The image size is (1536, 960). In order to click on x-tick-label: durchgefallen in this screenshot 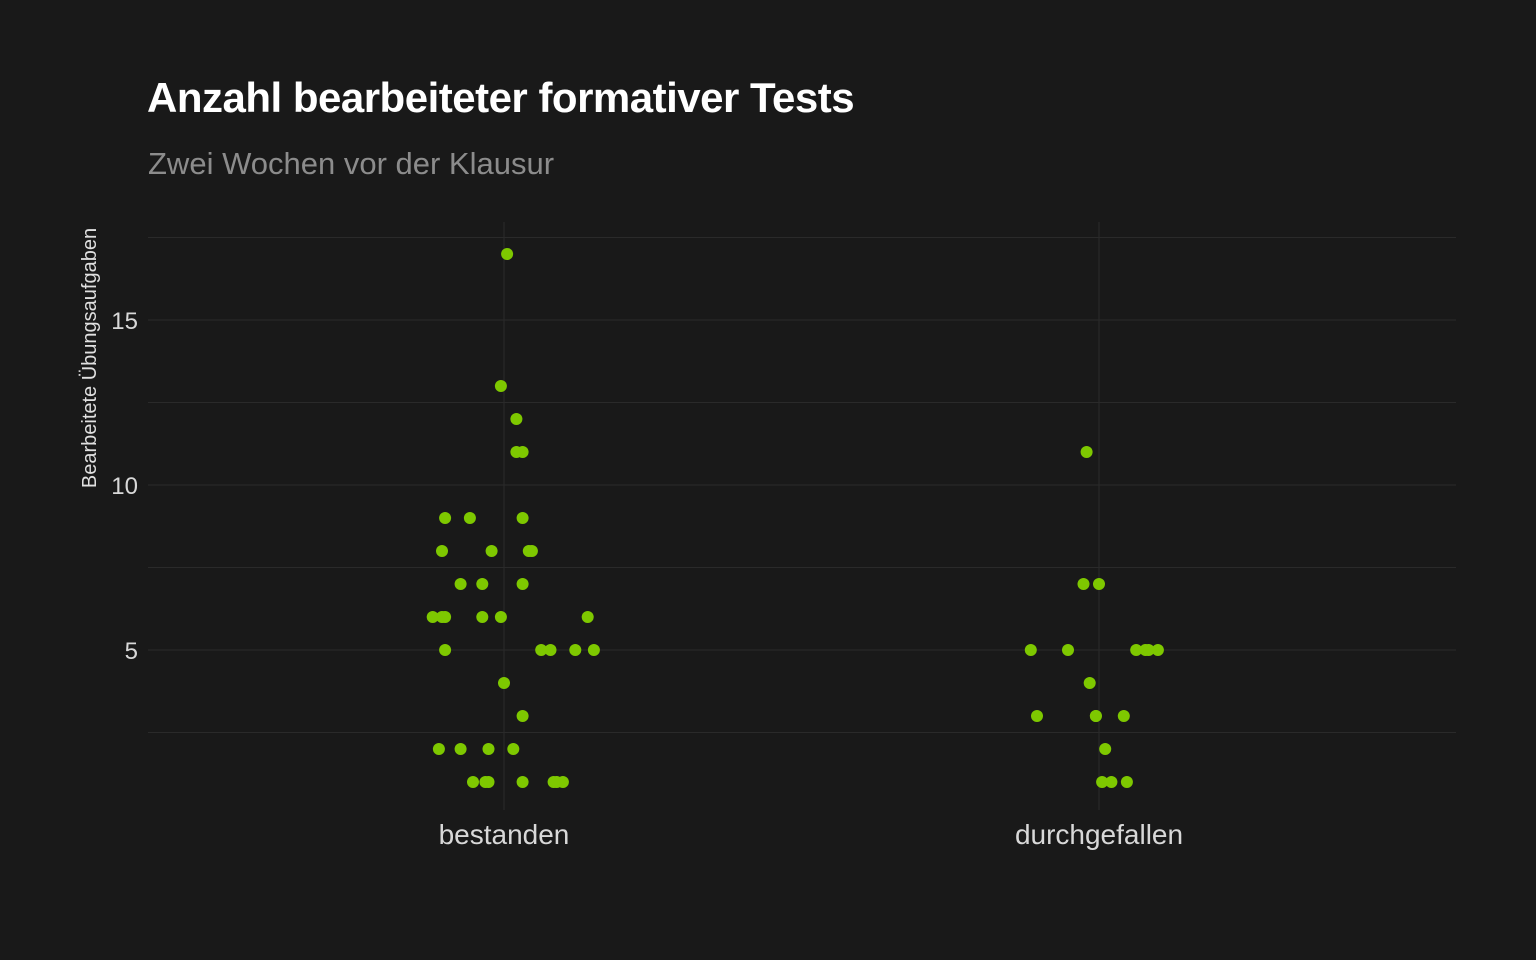, I will do `click(1099, 834)`.